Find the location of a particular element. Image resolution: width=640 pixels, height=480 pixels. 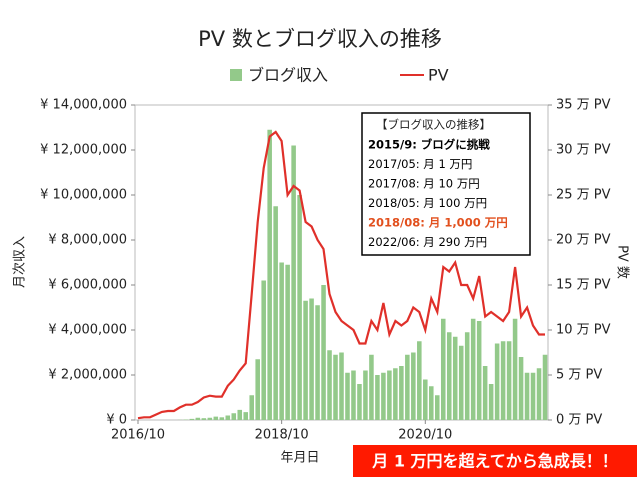

y2-tick-label: 0 万 PV is located at coordinates (579, 420).